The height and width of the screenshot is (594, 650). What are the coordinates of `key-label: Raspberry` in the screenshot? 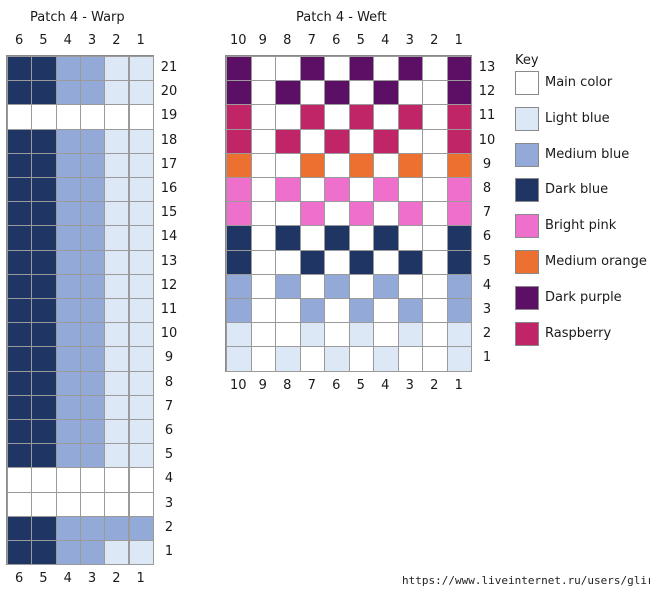 It's located at (578, 333).